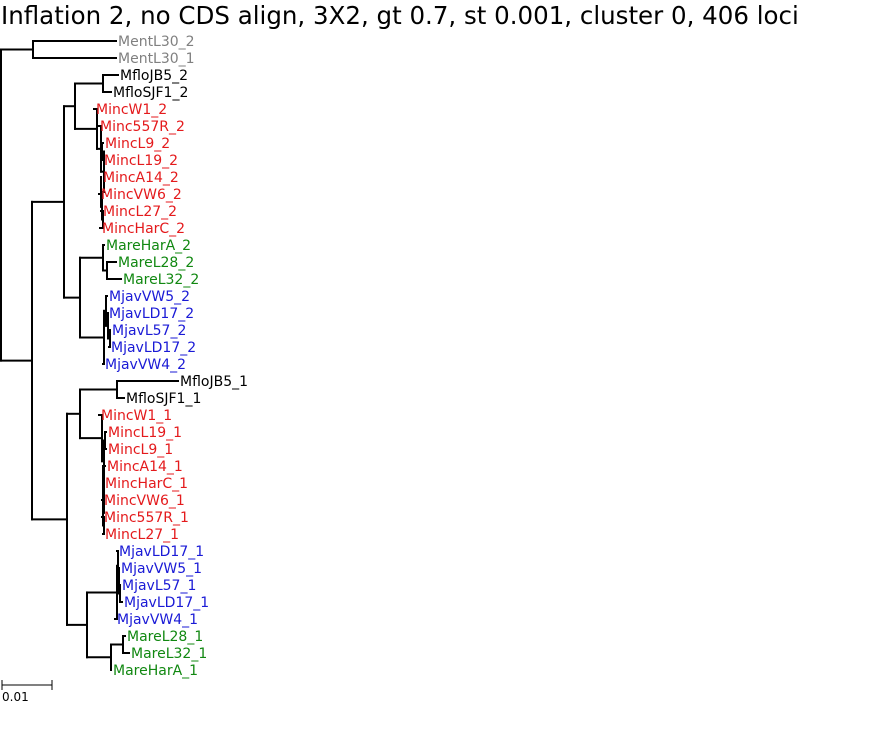  What do you see at coordinates (149, 331) in the screenshot?
I see `leaf-label: MjavL57_2` at bounding box center [149, 331].